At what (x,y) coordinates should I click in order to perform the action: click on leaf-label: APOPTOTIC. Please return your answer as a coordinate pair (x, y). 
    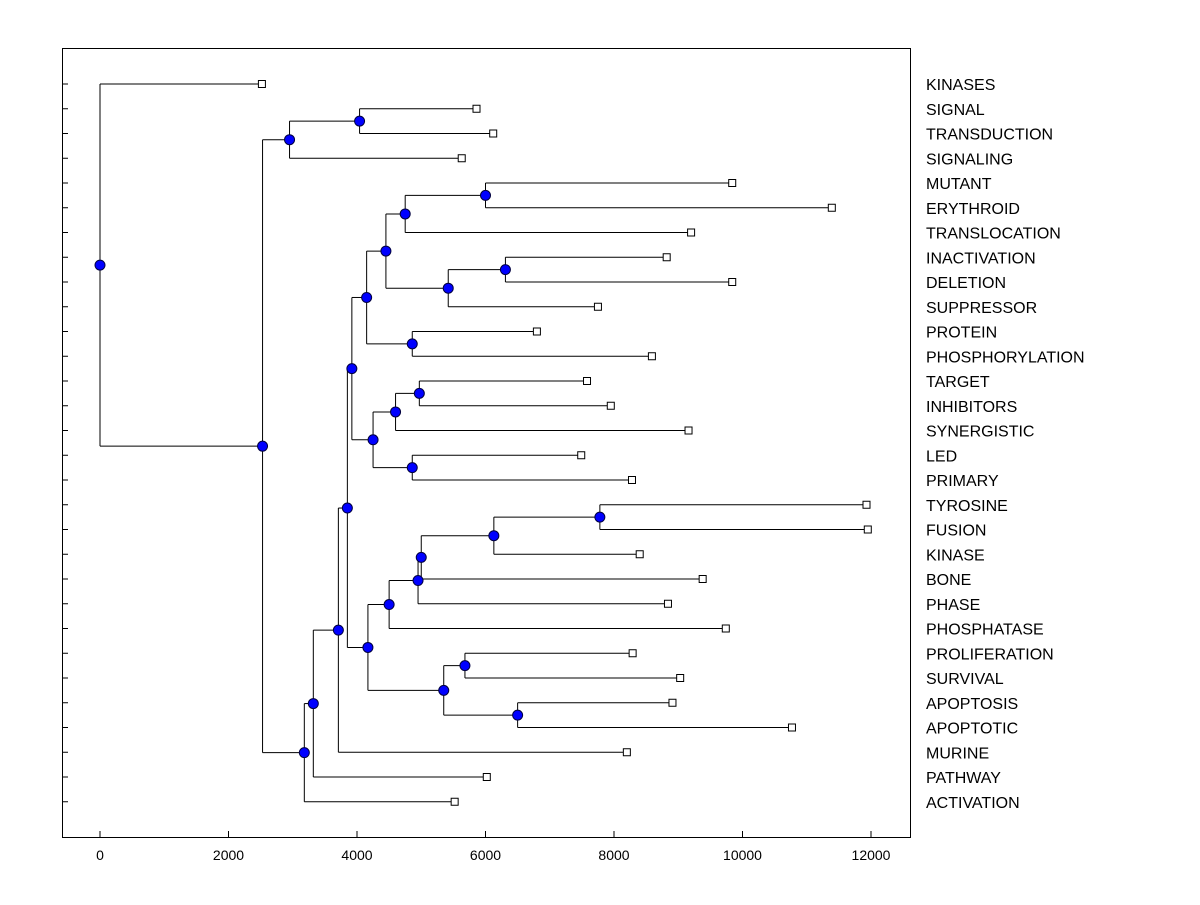
    Looking at the image, I should click on (972, 729).